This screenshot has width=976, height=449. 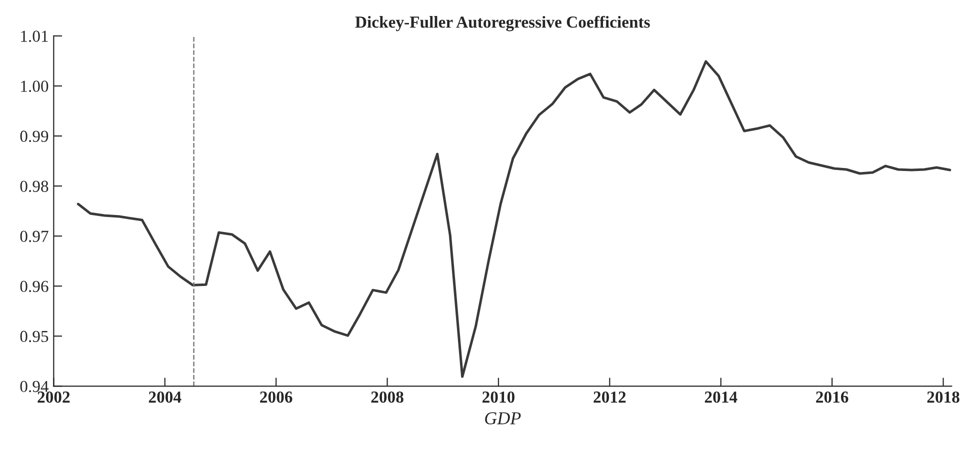 I want to click on x-tick-label: 2018, so click(x=943, y=397).